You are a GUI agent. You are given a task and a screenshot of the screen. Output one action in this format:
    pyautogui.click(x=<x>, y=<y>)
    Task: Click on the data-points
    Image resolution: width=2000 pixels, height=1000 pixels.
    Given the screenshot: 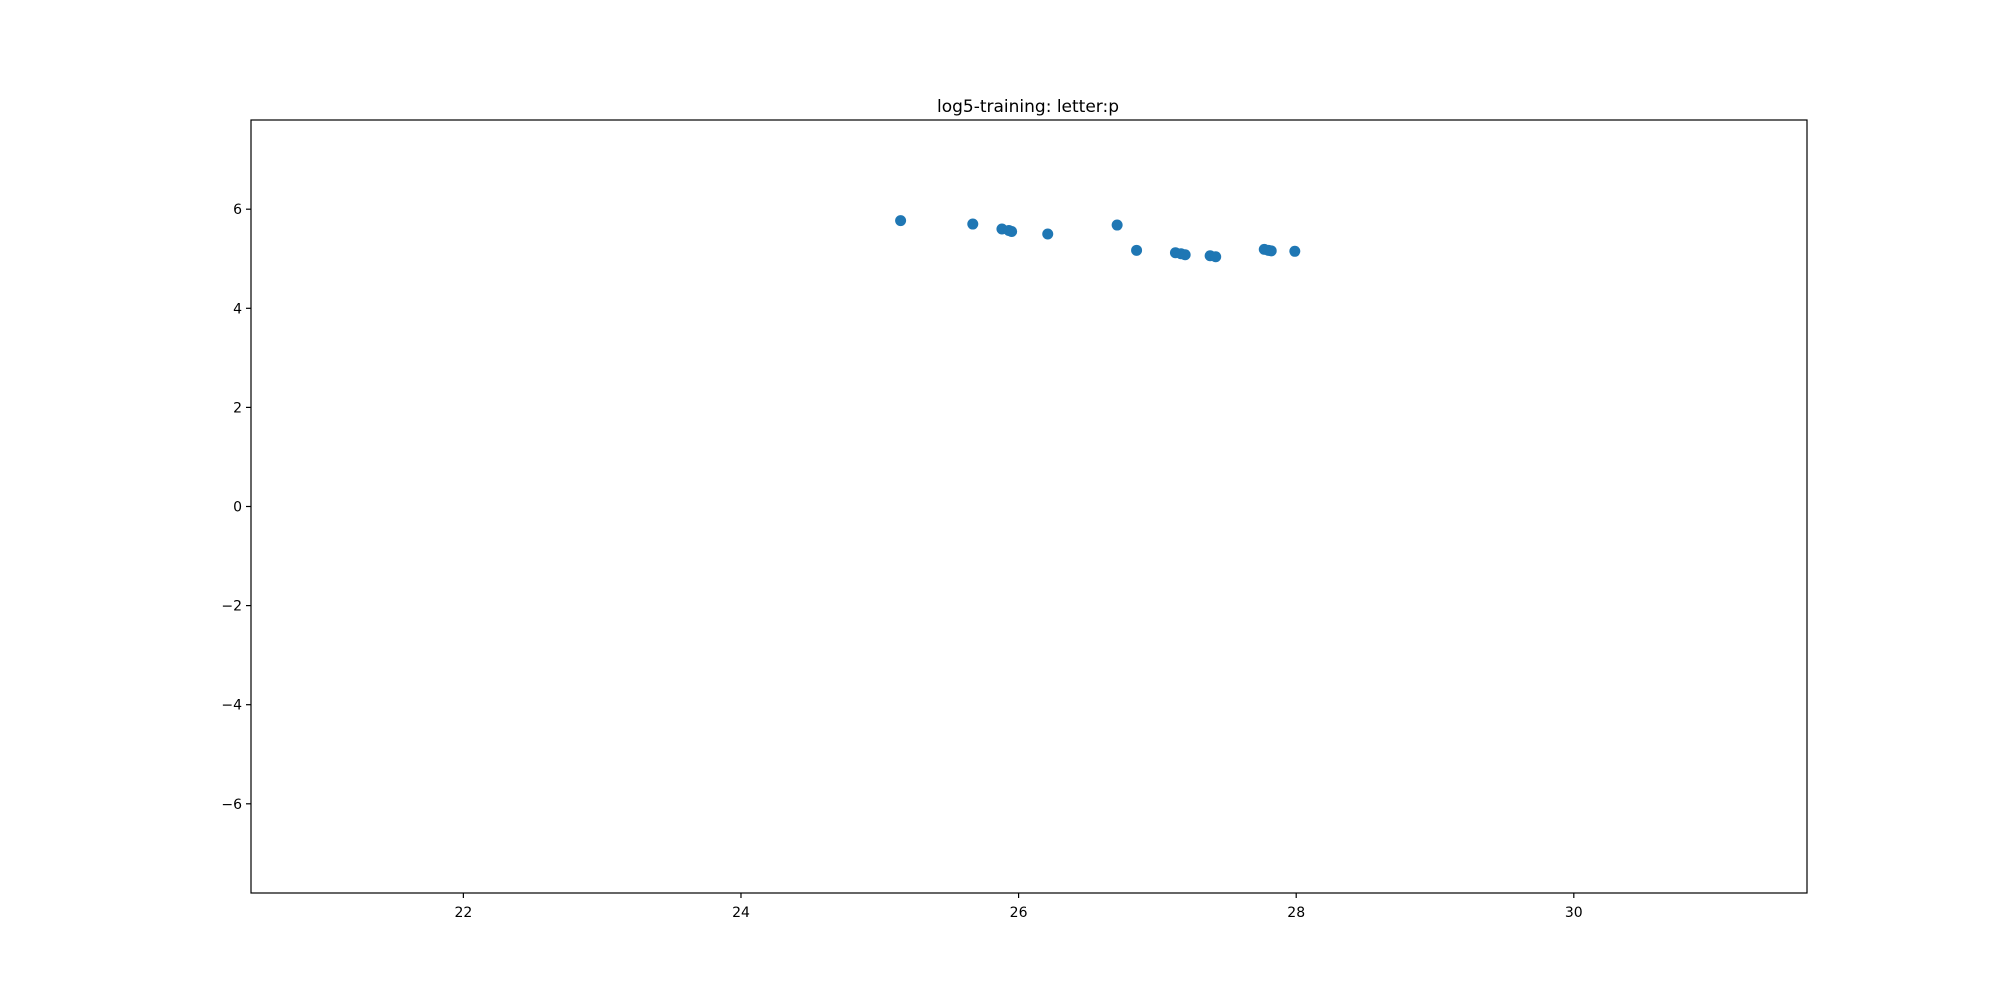 What is the action you would take?
    pyautogui.click(x=1098, y=239)
    